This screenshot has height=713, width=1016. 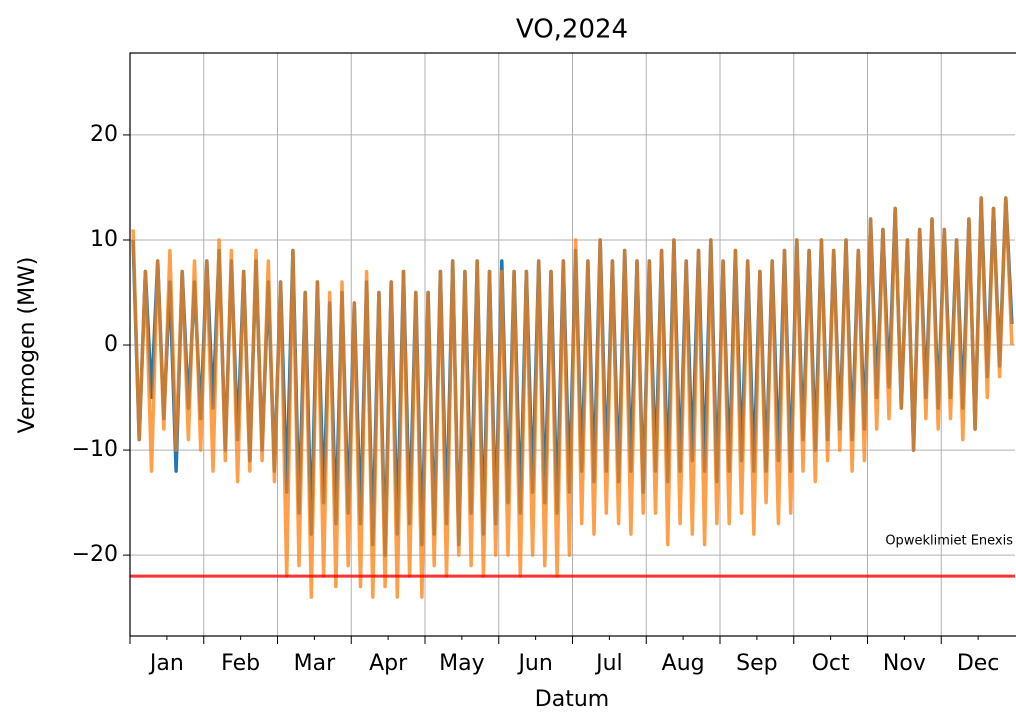 I want to click on x-tick-label: Jul, so click(x=608, y=663).